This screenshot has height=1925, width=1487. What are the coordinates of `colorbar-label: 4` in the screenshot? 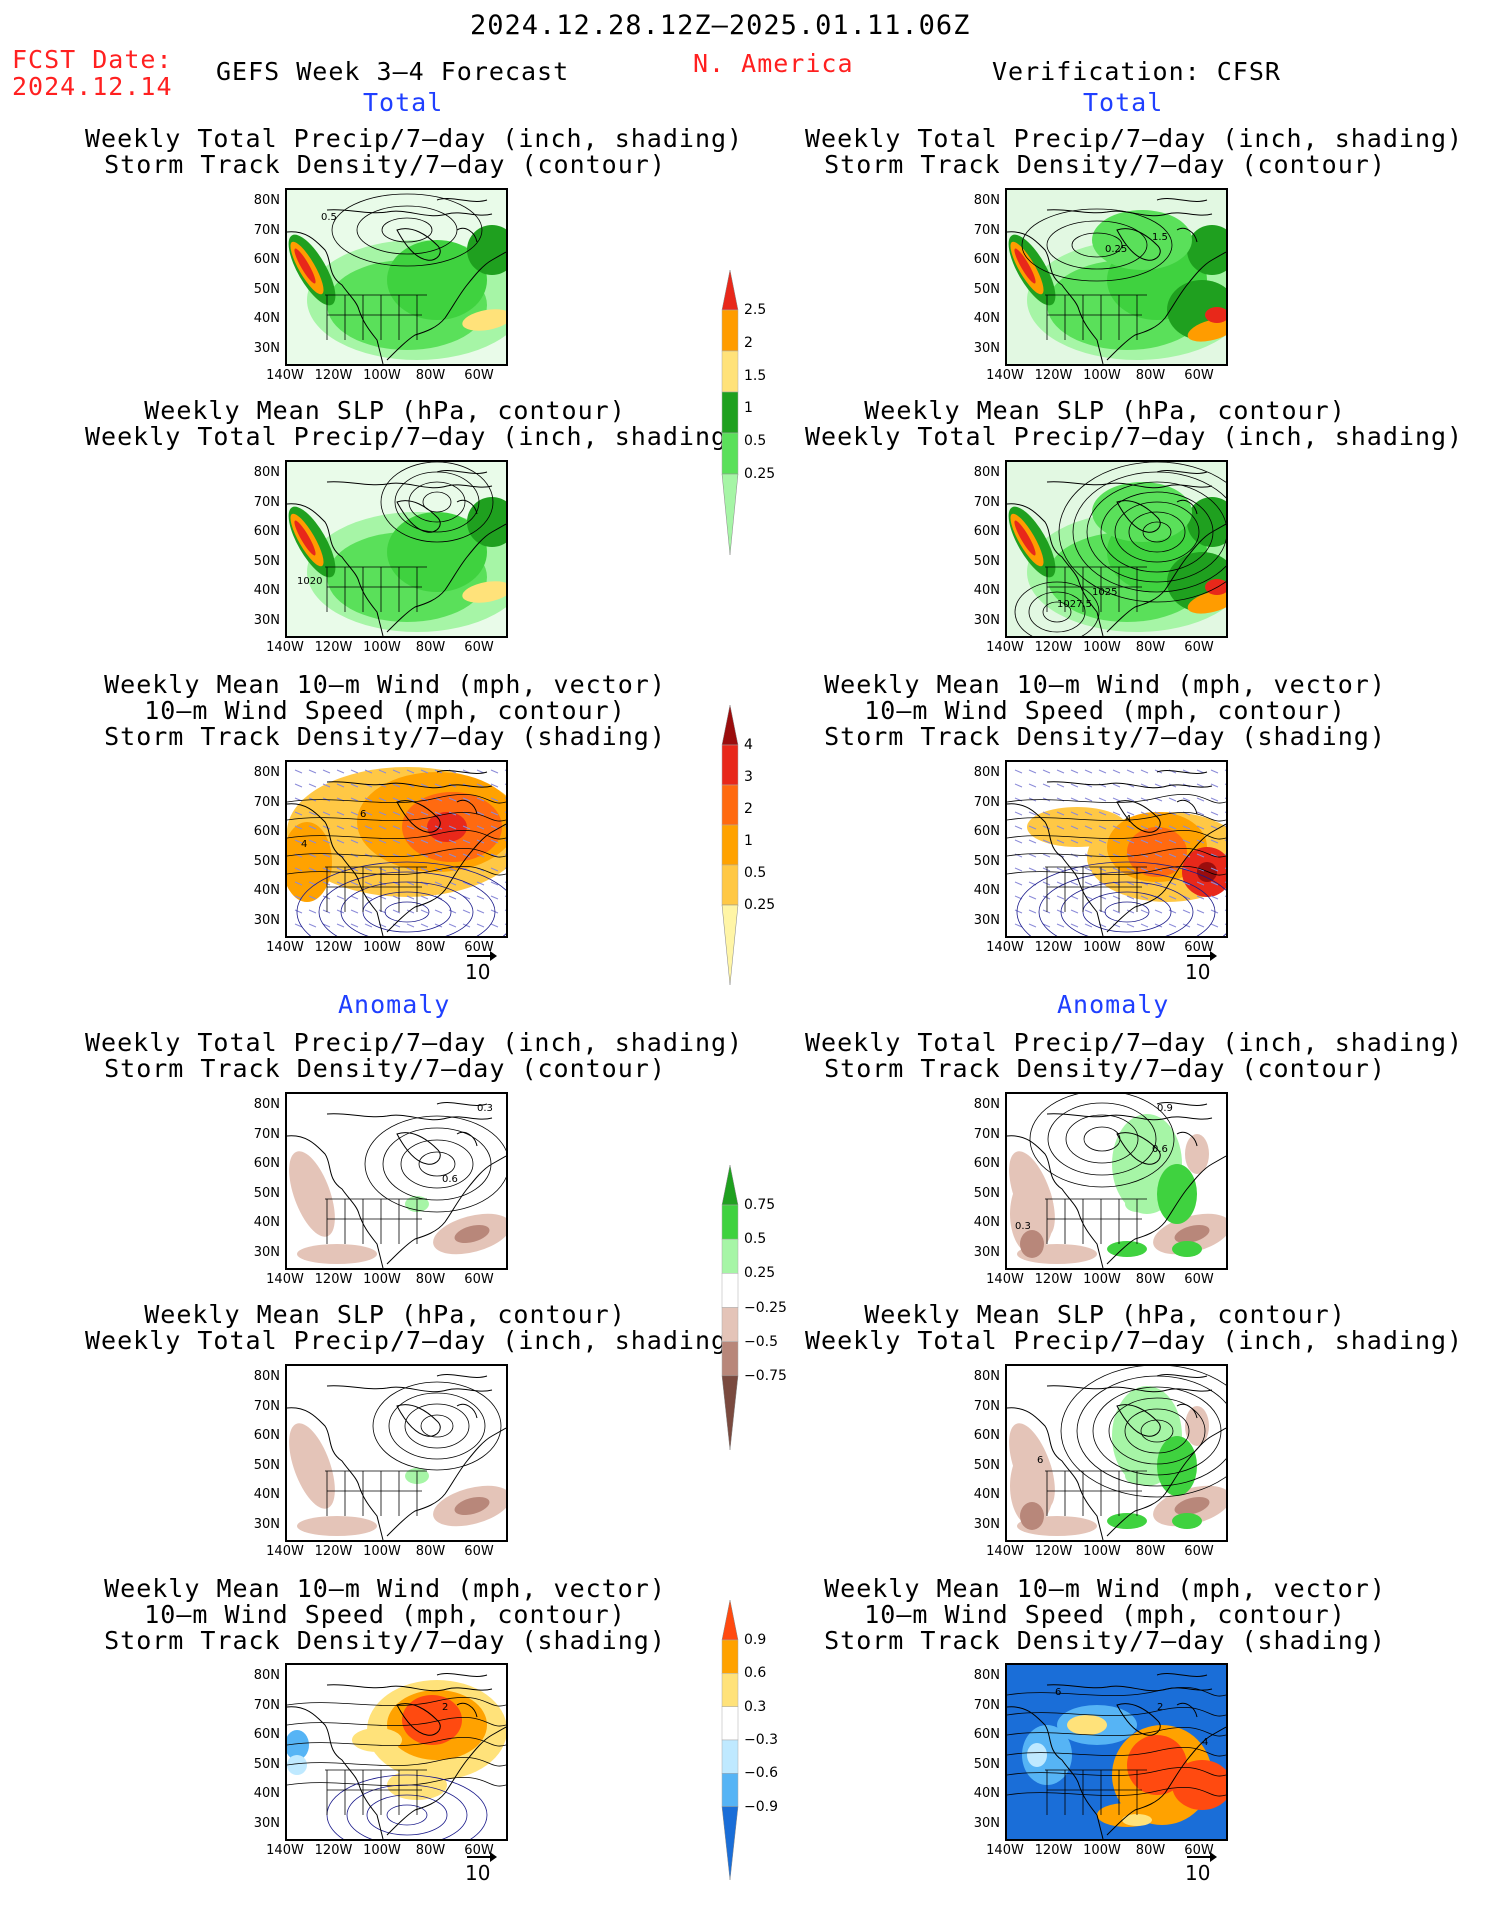 It's located at (748, 745).